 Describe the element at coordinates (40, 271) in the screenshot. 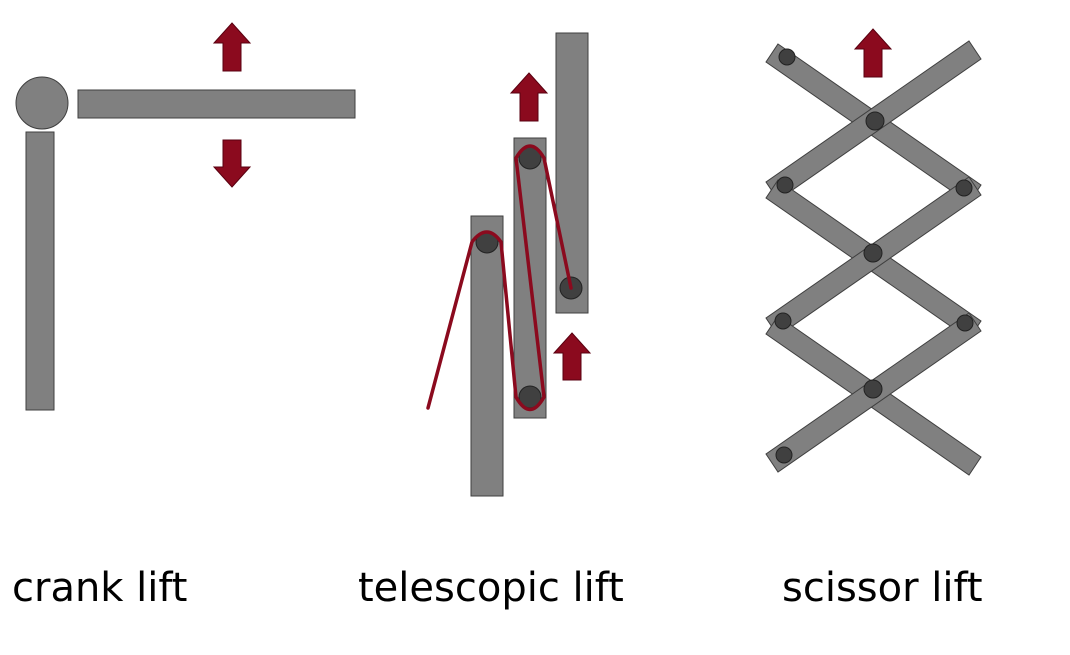

I see `crank-post` at that location.